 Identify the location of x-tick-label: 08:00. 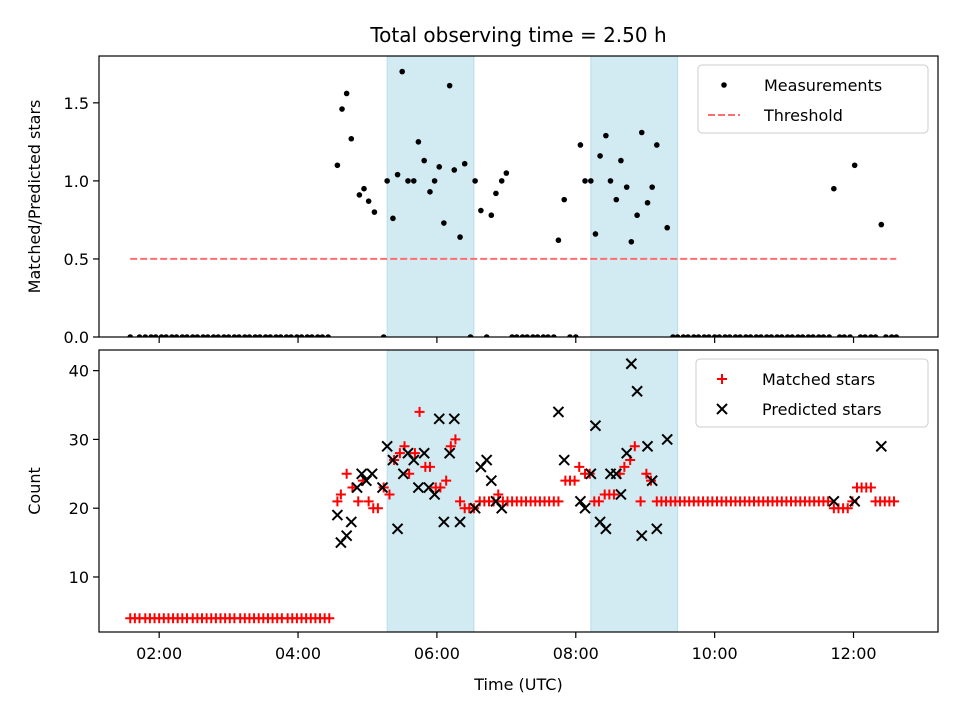
(576, 653).